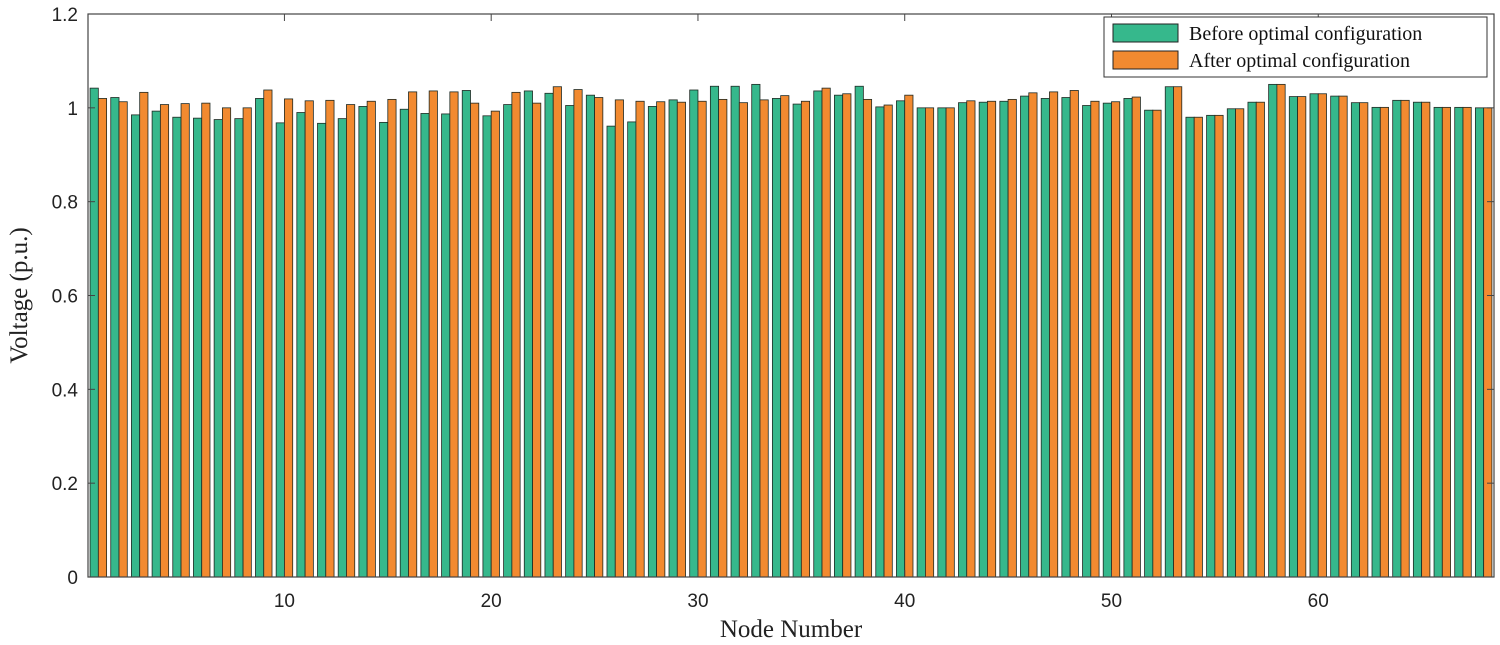  What do you see at coordinates (284, 601) in the screenshot?
I see `x-tick-label: 10` at bounding box center [284, 601].